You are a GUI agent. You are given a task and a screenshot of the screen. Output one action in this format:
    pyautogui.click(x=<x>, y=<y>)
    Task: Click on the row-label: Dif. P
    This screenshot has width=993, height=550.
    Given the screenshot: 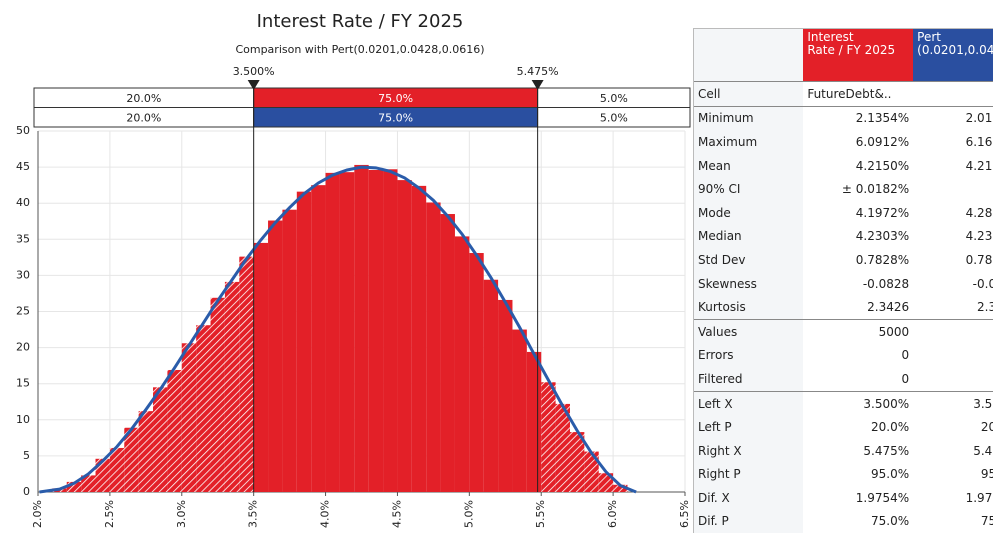 What is the action you would take?
    pyautogui.click(x=748, y=521)
    